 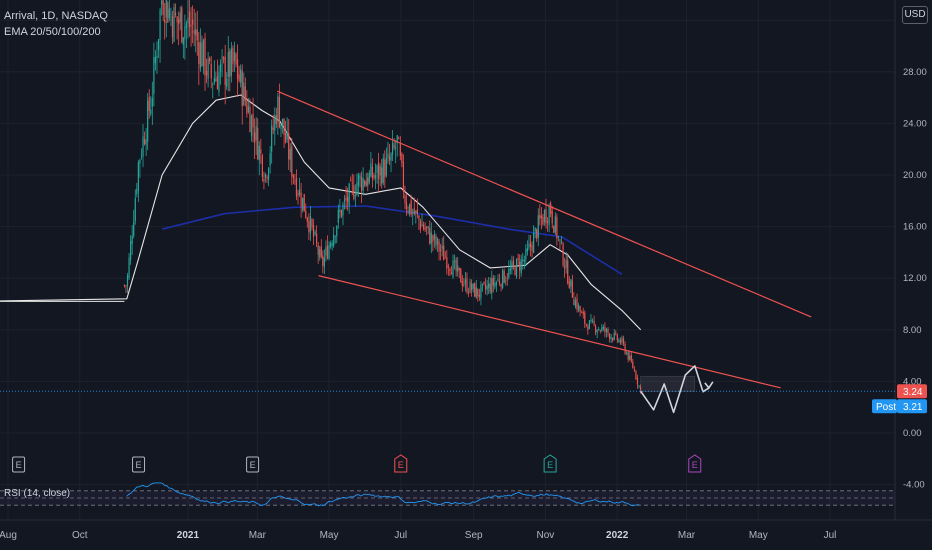 I want to click on price-projection, so click(x=677, y=389).